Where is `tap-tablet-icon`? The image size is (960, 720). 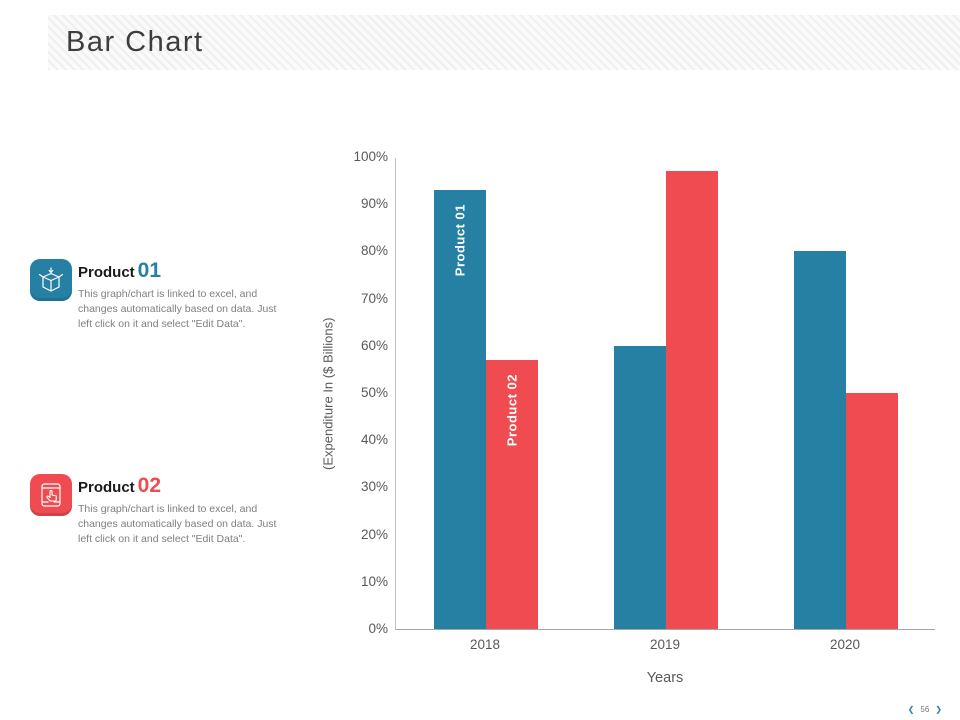 tap-tablet-icon is located at coordinates (51, 495).